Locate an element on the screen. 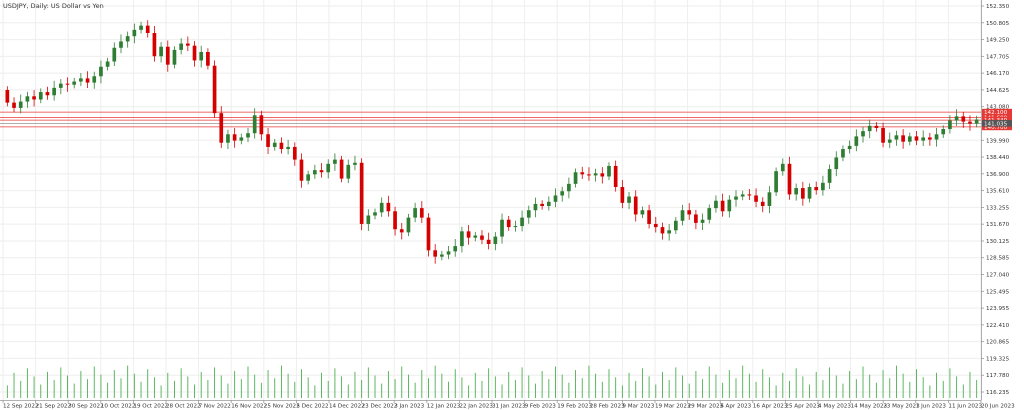 This screenshot has height=410, width=1024. time-tick-label: 28 Feb 2023 is located at coordinates (607, 407).